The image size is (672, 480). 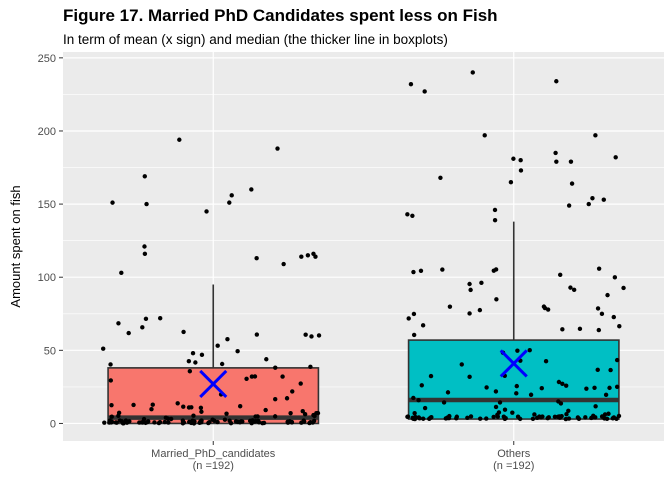 What do you see at coordinates (47, 278) in the screenshot?
I see `y-tick-label: 100` at bounding box center [47, 278].